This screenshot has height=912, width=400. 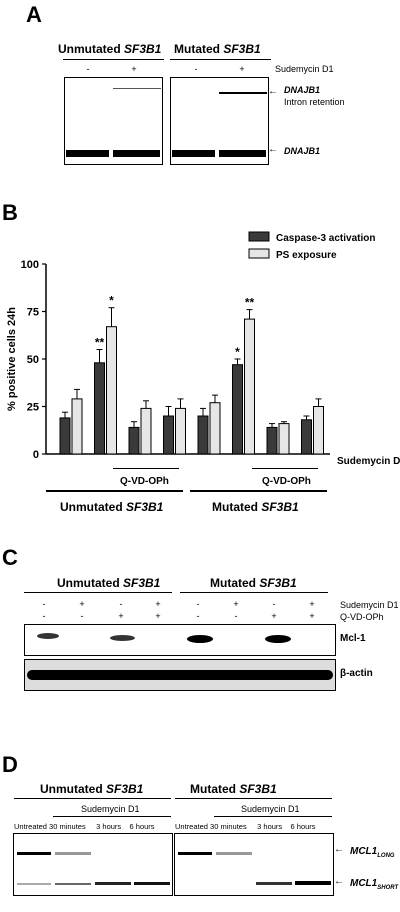 I want to click on panel-a-rule-mutated, so click(x=220, y=60).